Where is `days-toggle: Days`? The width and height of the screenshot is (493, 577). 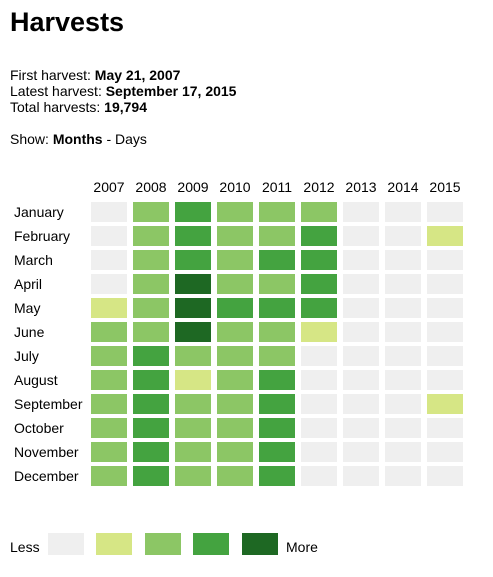
days-toggle: Days is located at coordinates (131, 139).